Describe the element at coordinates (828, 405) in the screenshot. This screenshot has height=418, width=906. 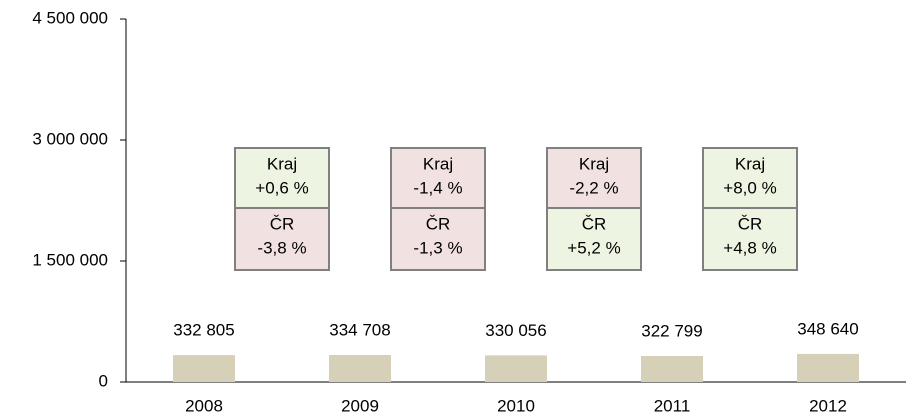
I see `x-tick-label: 2012` at that location.